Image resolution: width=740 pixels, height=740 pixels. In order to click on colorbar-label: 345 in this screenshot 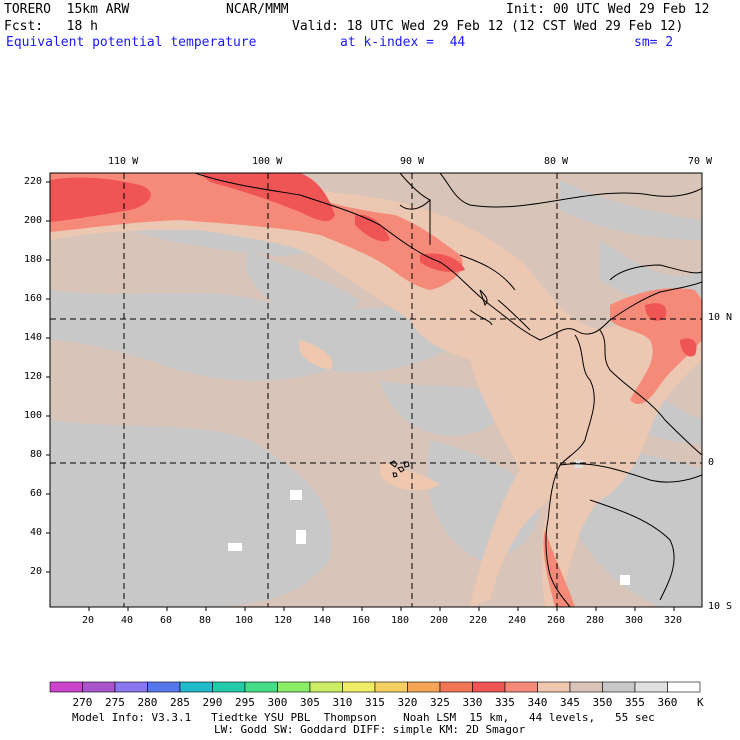, I will do `click(570, 702)`.